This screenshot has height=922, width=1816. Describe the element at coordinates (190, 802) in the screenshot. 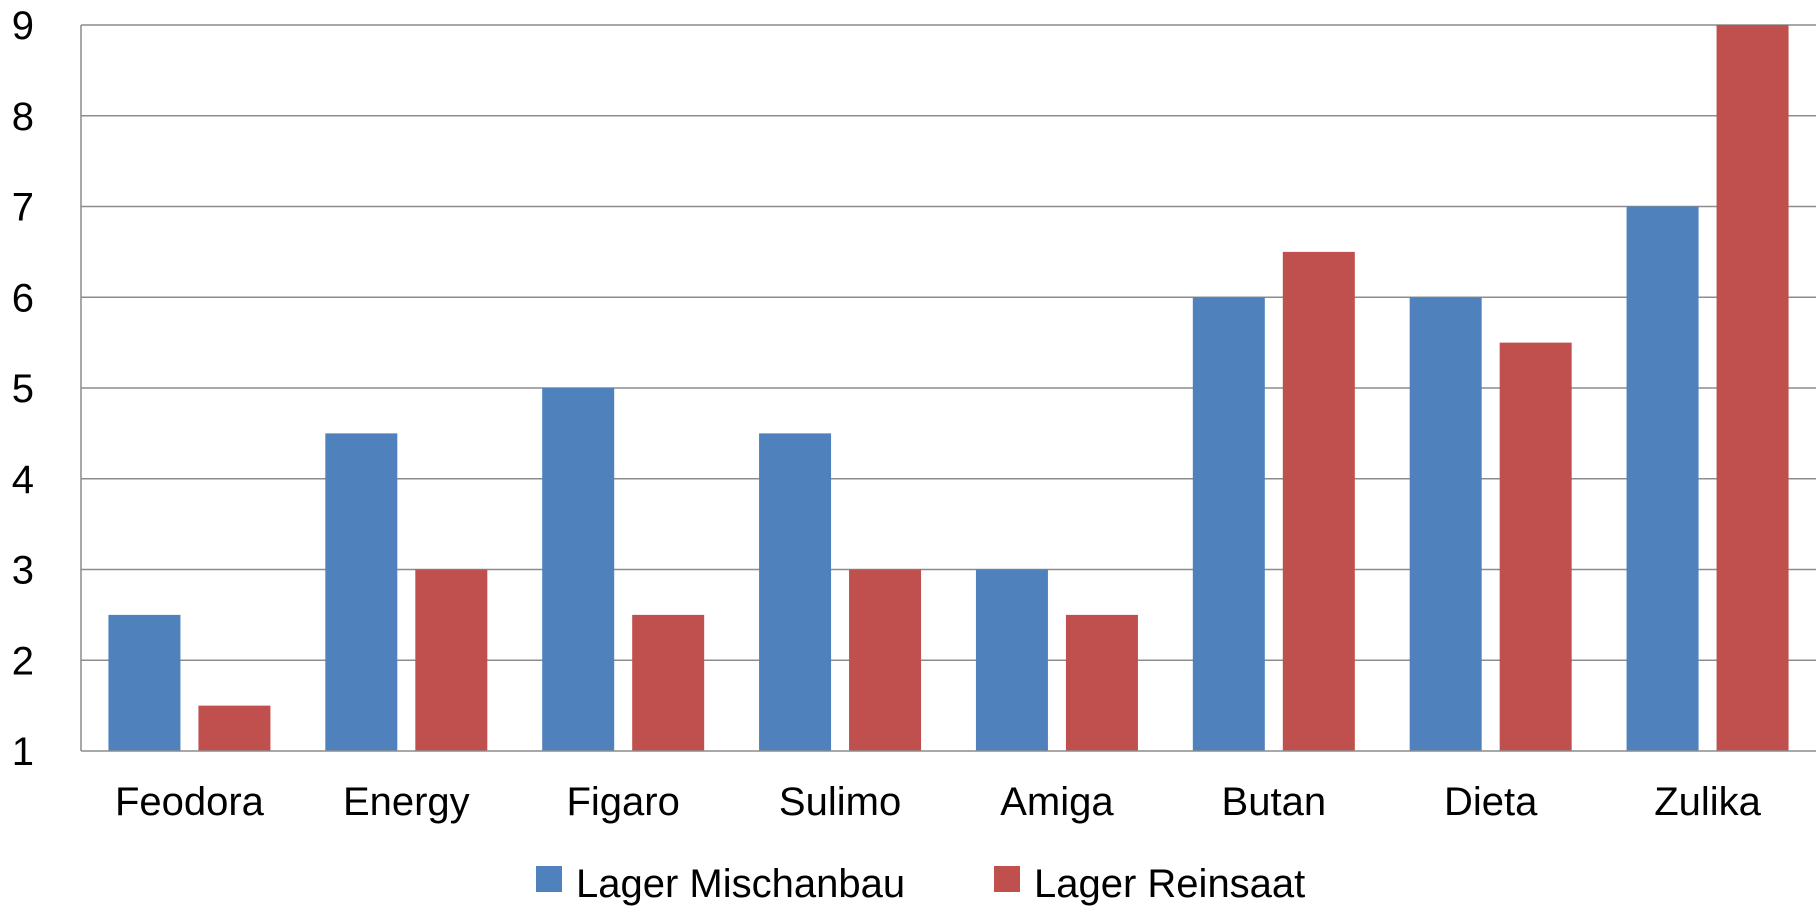

I see `x-category-label: Feodora` at that location.